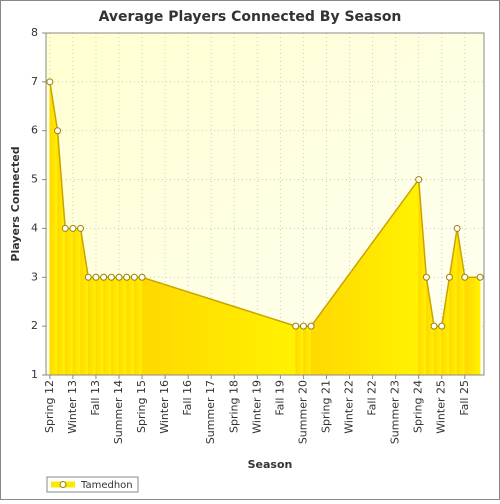 The image size is (500, 504). I want to click on legend-marker, so click(63, 484).